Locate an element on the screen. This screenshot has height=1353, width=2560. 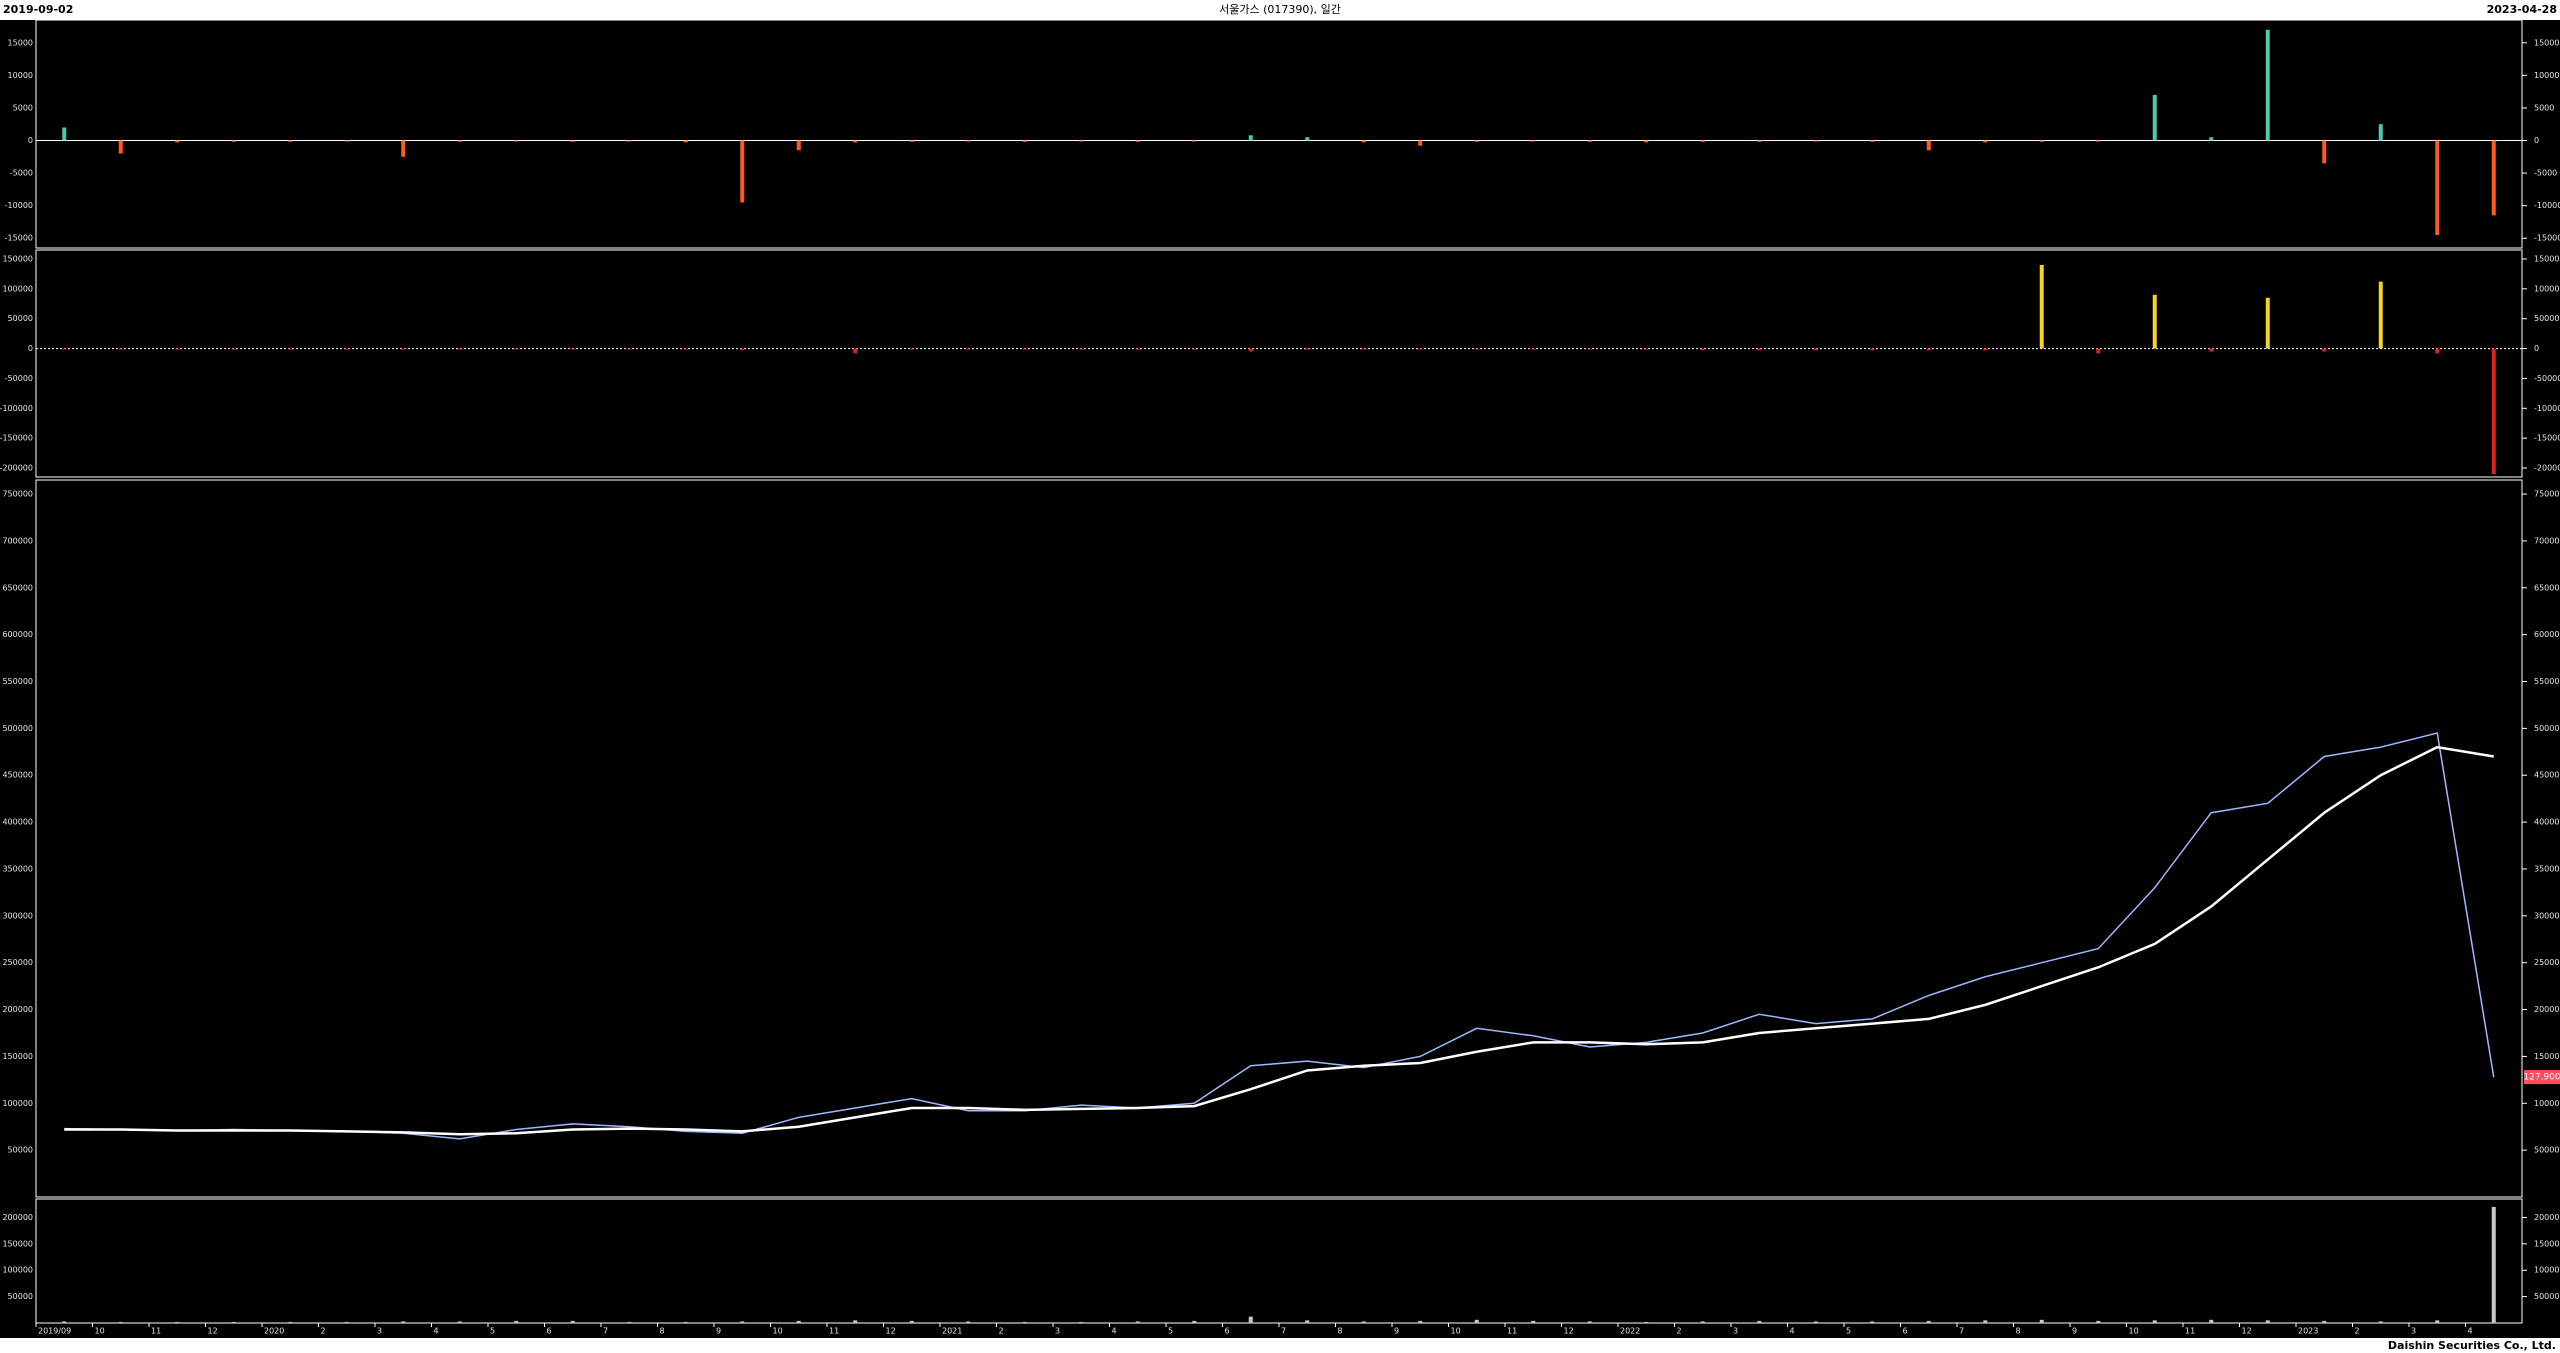
y-tick-label: 15000 is located at coordinates (20, 42).